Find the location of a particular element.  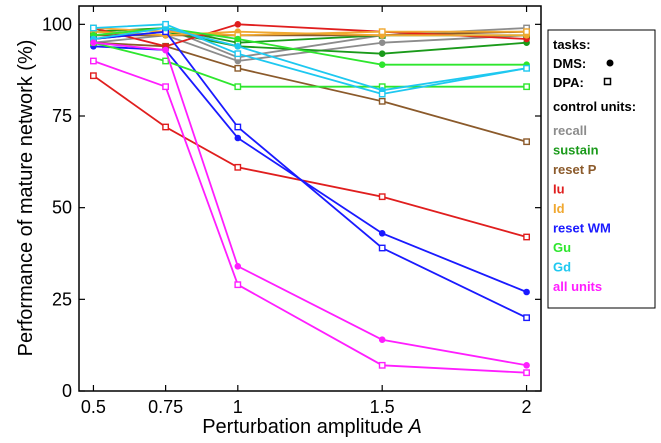

legend-tasks-title: tasks: is located at coordinates (572, 44).